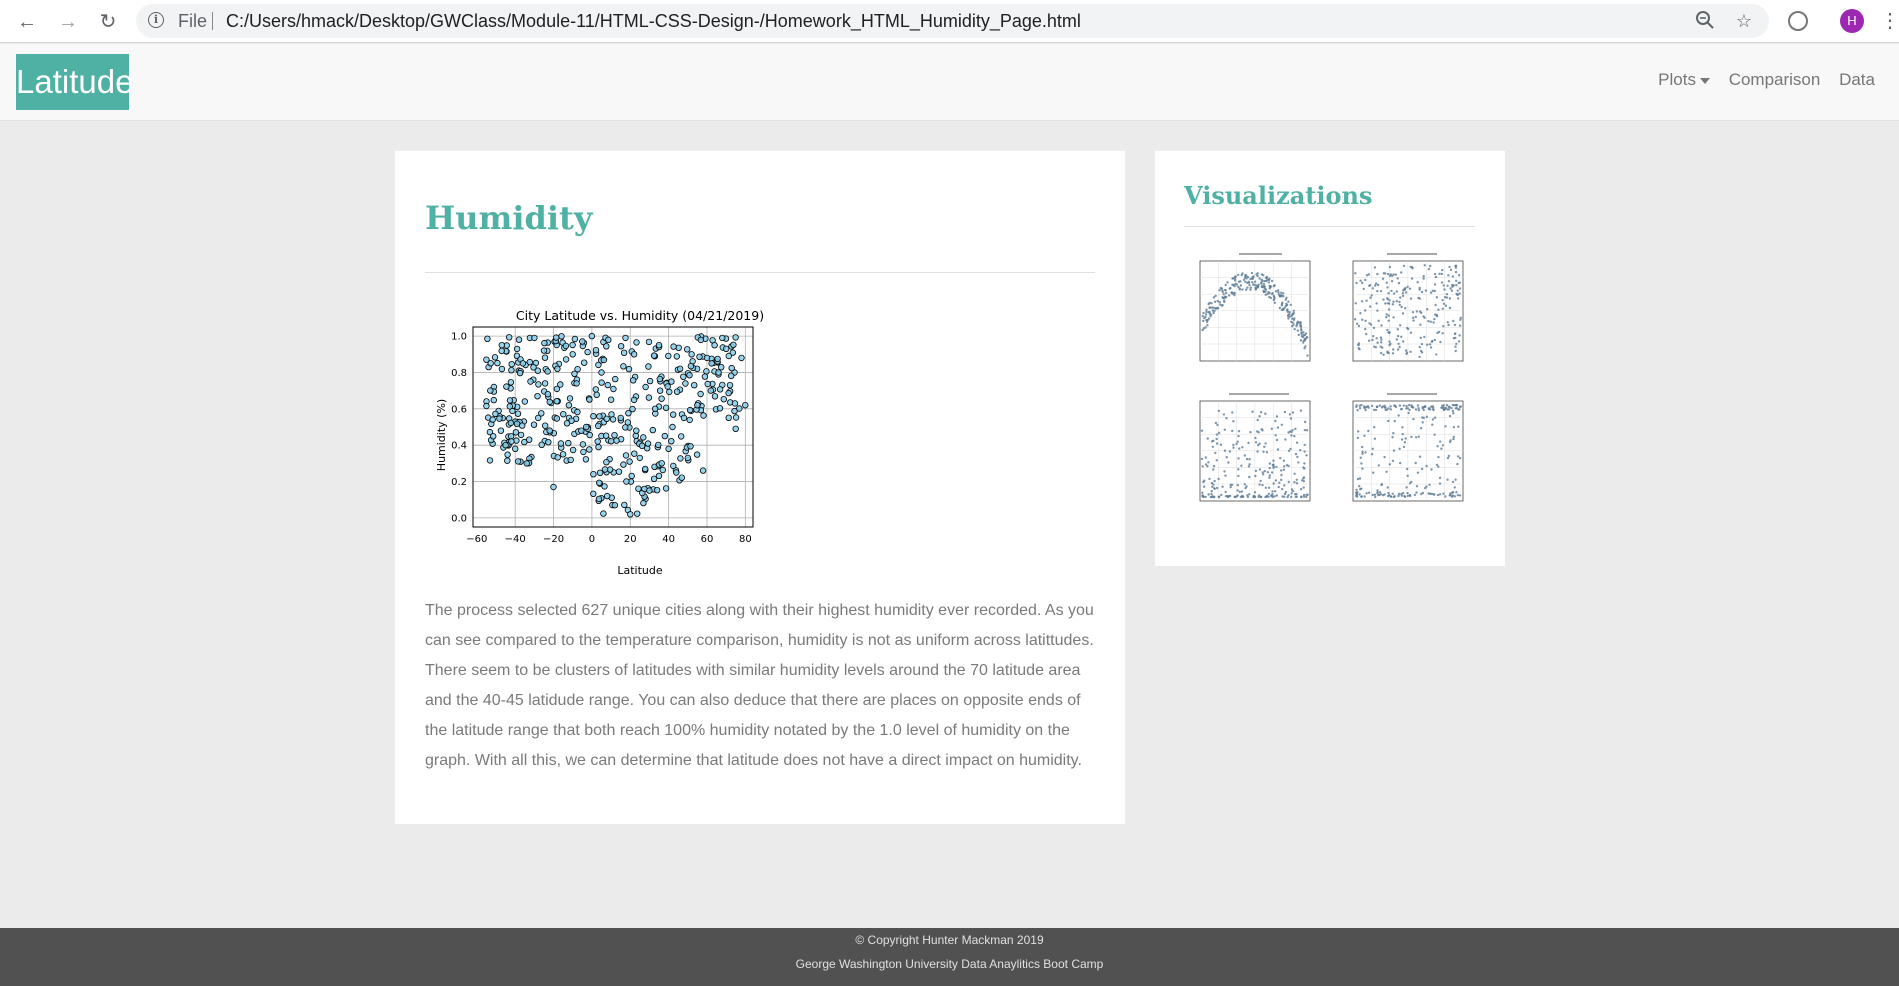 This screenshot has height=986, width=1899. I want to click on footer-copyright: © Copyright Hunter Mackman 2019, so click(949, 940).